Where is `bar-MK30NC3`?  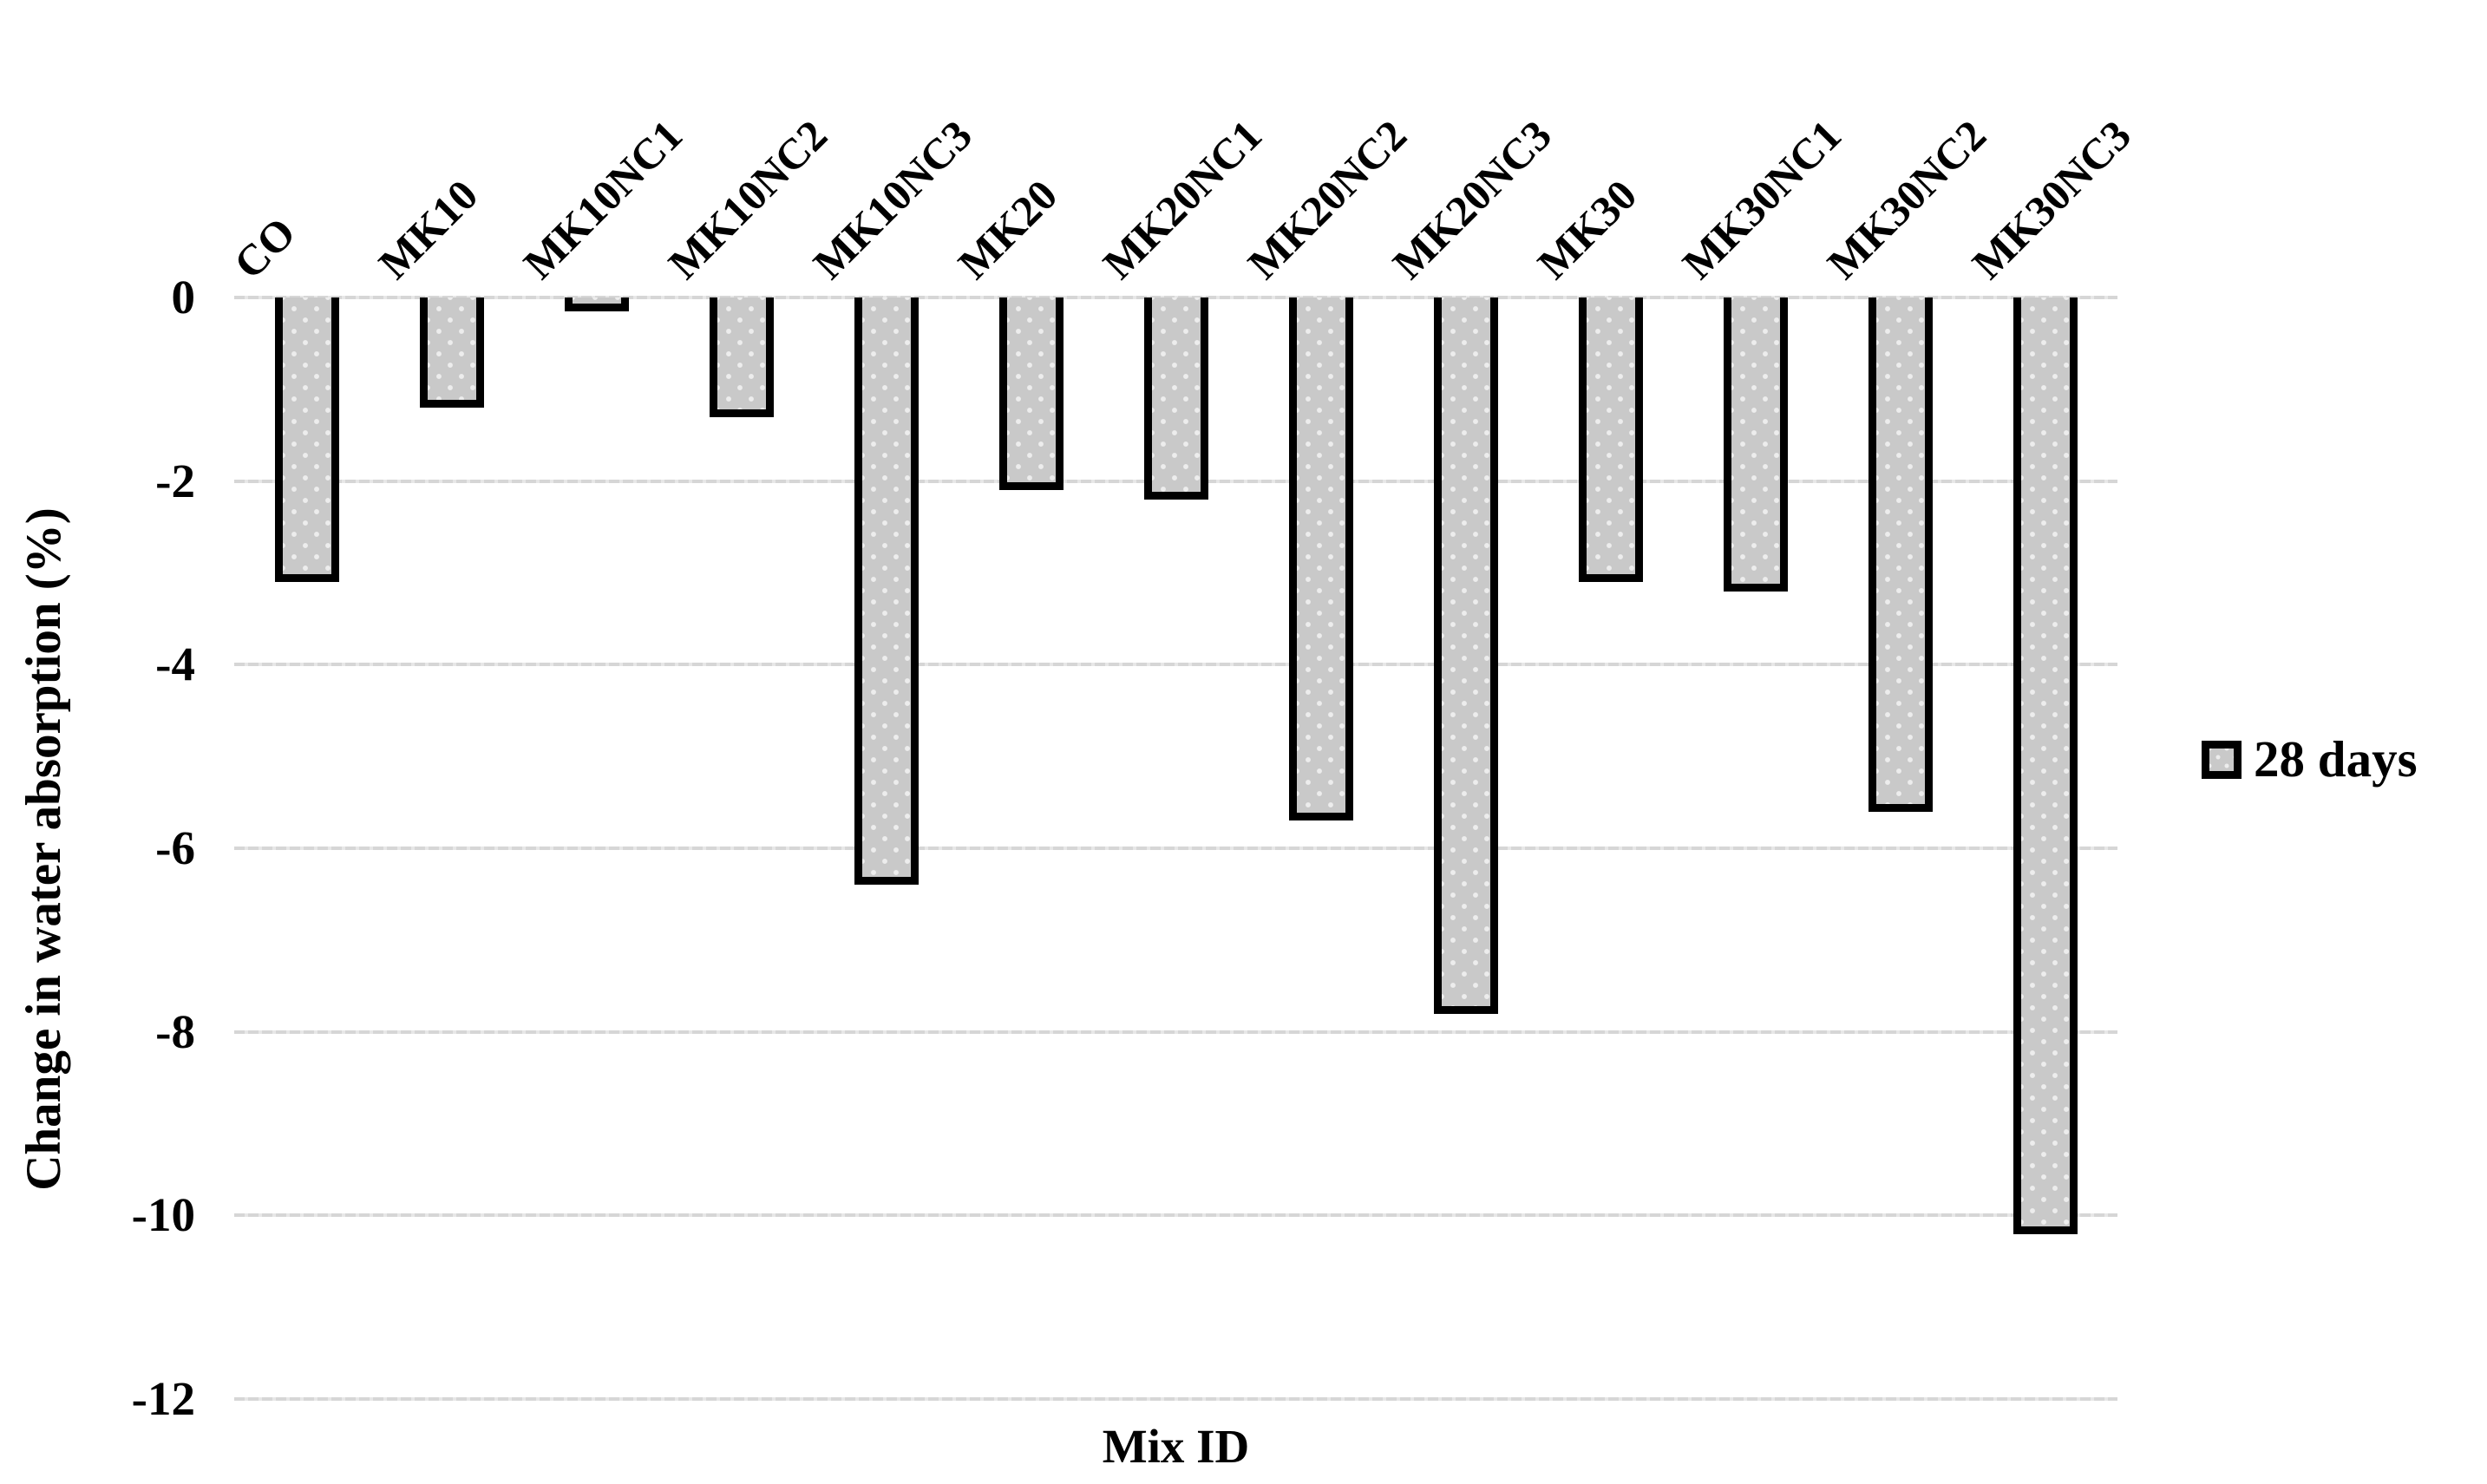
bar-MK30NC3 is located at coordinates (2045, 766).